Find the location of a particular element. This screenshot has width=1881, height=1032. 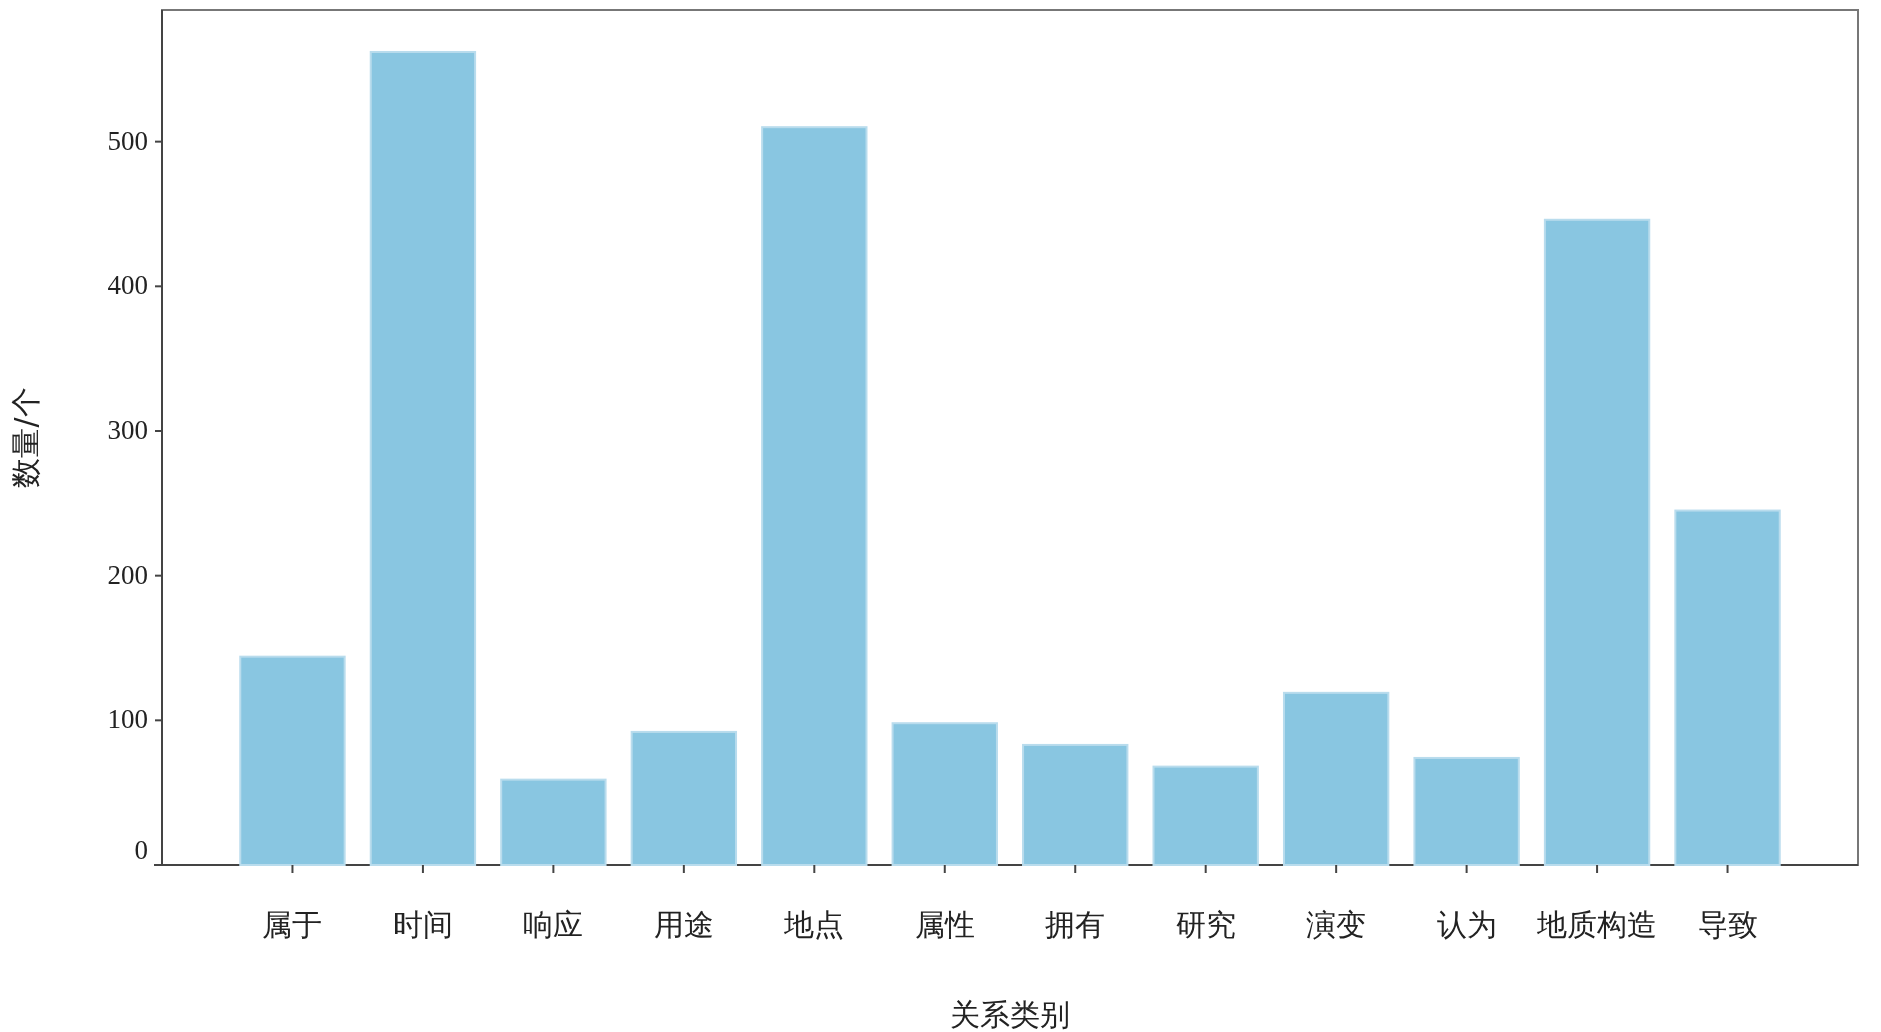

x-tick-label: 响应 is located at coordinates (553, 924).